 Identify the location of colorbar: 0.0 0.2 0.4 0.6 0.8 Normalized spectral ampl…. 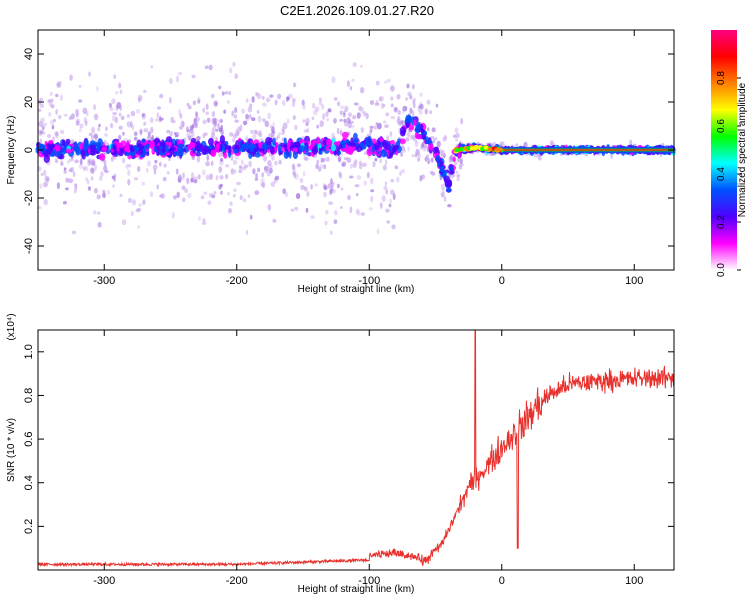
(729, 153).